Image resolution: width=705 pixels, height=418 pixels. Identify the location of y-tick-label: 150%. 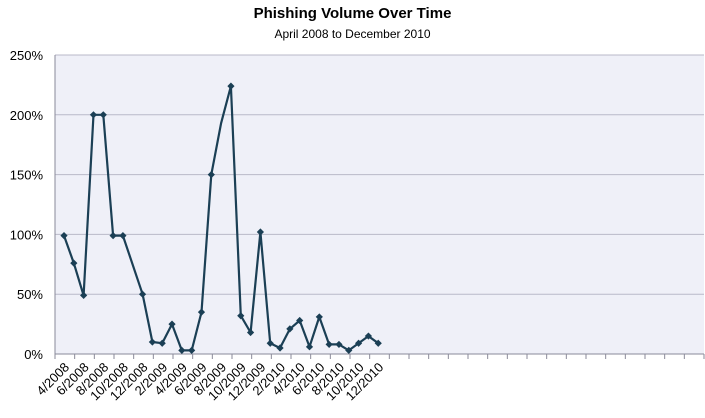
(27, 175).